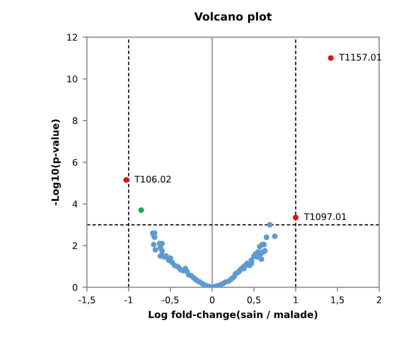 The width and height of the screenshot is (395, 338). Describe the element at coordinates (72, 79) in the screenshot. I see `y-tick-label: 10` at that location.